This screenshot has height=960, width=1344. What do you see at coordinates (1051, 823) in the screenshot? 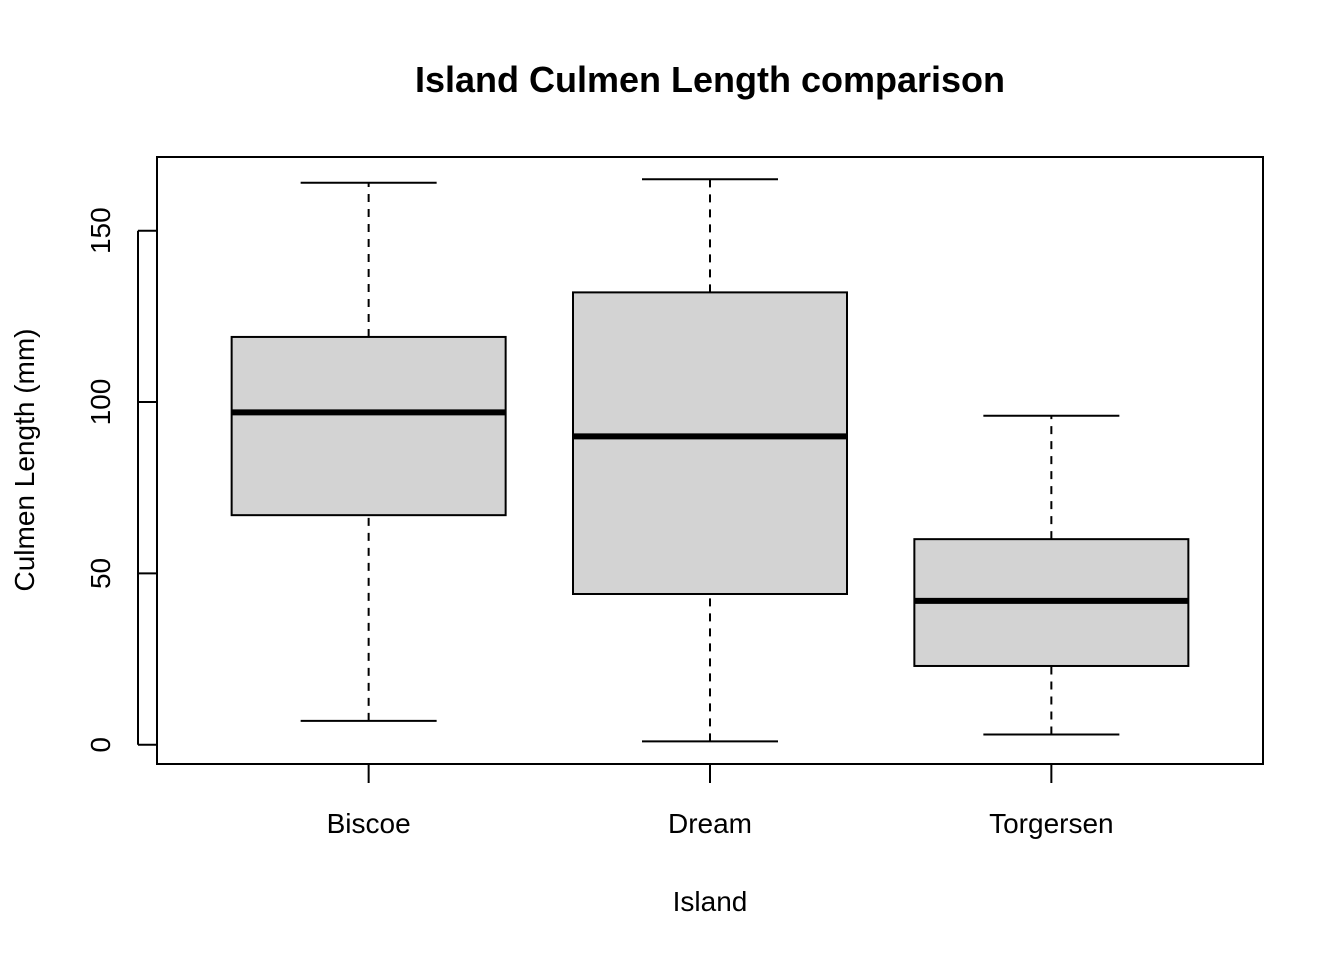
I see `x-tick-label-torgersen: Torgersen` at bounding box center [1051, 823].